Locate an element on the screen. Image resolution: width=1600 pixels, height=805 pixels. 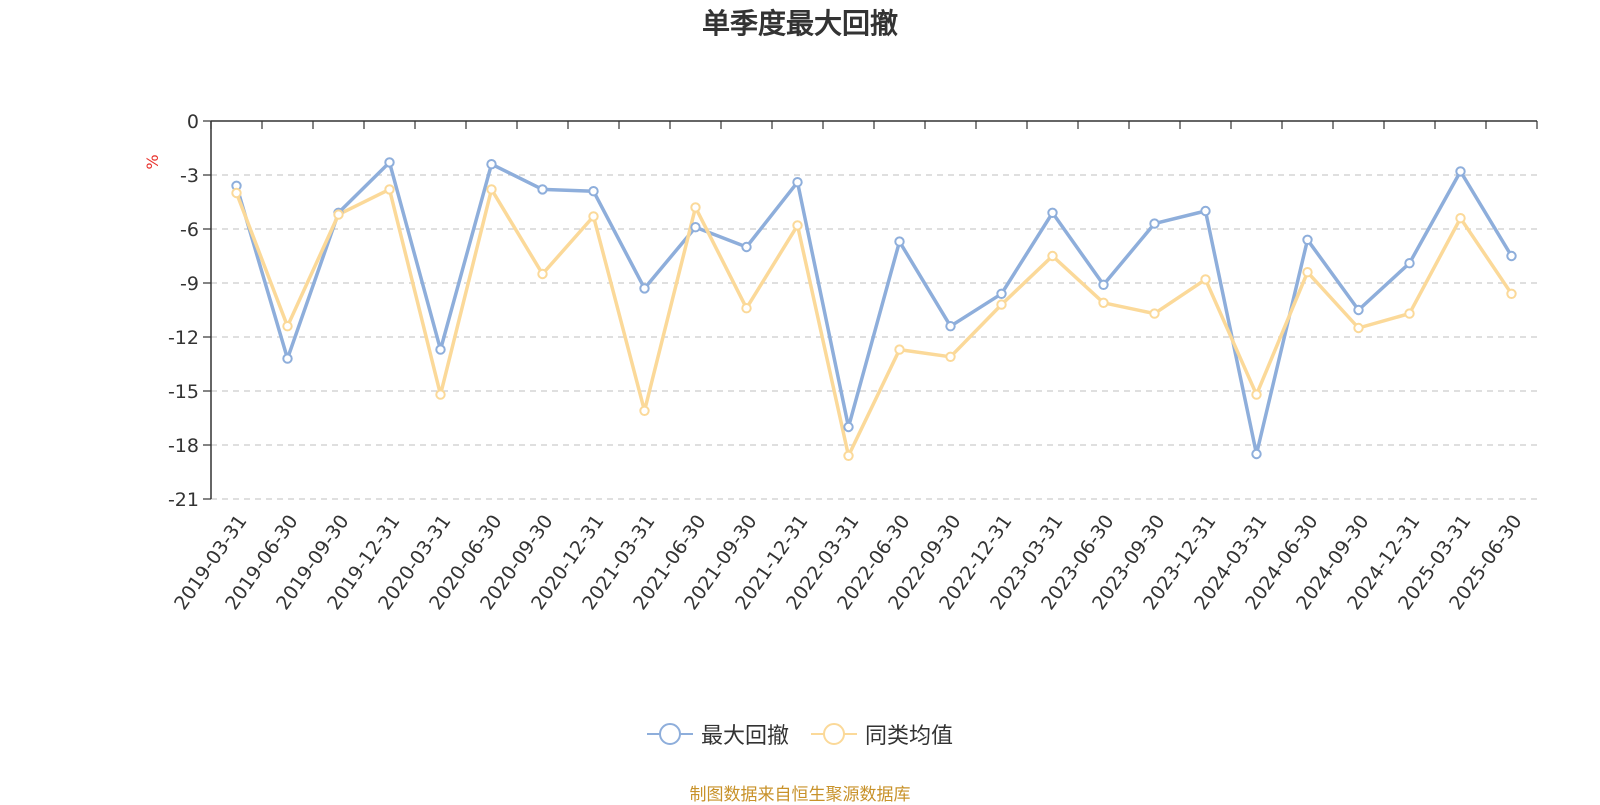
legend-item-series-2: 同类均值 is located at coordinates (882, 734).